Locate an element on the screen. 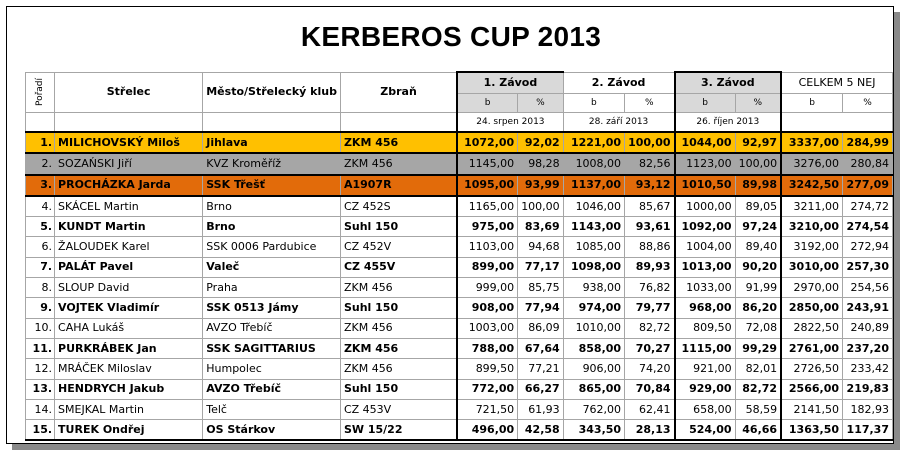 The height and width of the screenshot is (455, 906). cell-rank: 12. is located at coordinates (40, 369).